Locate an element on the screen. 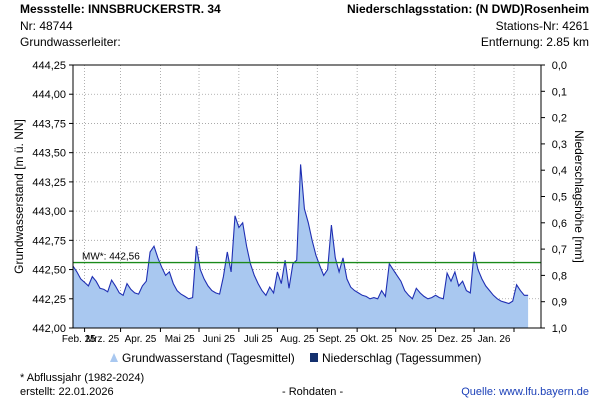 This screenshot has width=600, height=400. x-tick-label: Feb. 25 is located at coordinates (79, 339).